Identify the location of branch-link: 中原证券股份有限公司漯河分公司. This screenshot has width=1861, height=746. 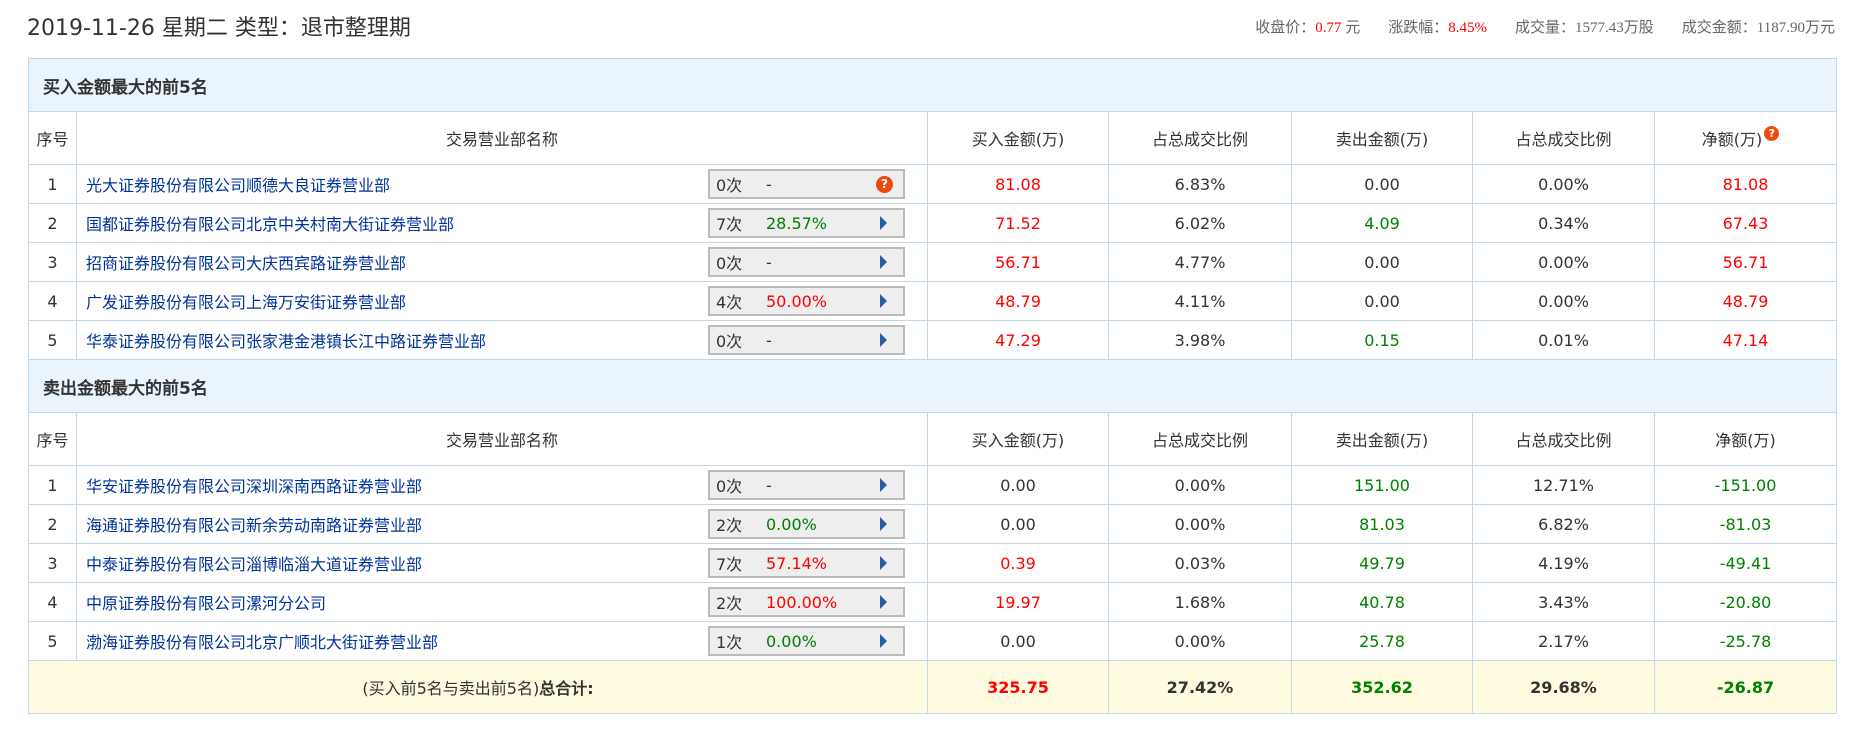
(206, 603).